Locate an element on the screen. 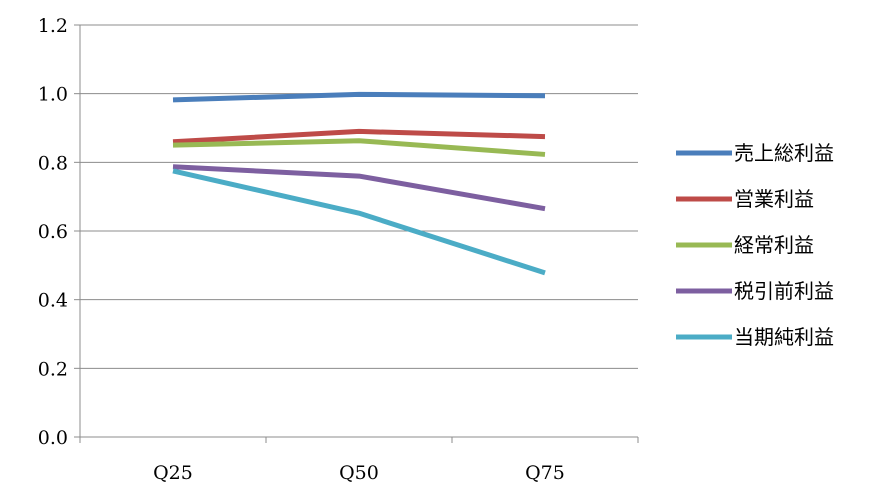  y-tick-labels: 0.0 0.2 0.4 0.6 0.8 1.0 1.2 is located at coordinates (53, 232).